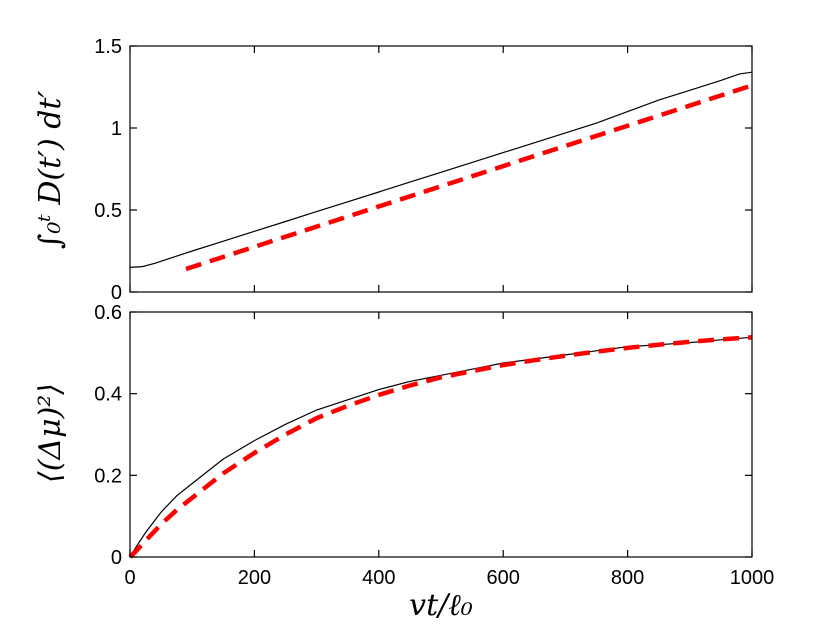 Image resolution: width=830 pixels, height=625 pixels. I want to click on bottom-y-tick-label: 0.2, so click(108, 476).